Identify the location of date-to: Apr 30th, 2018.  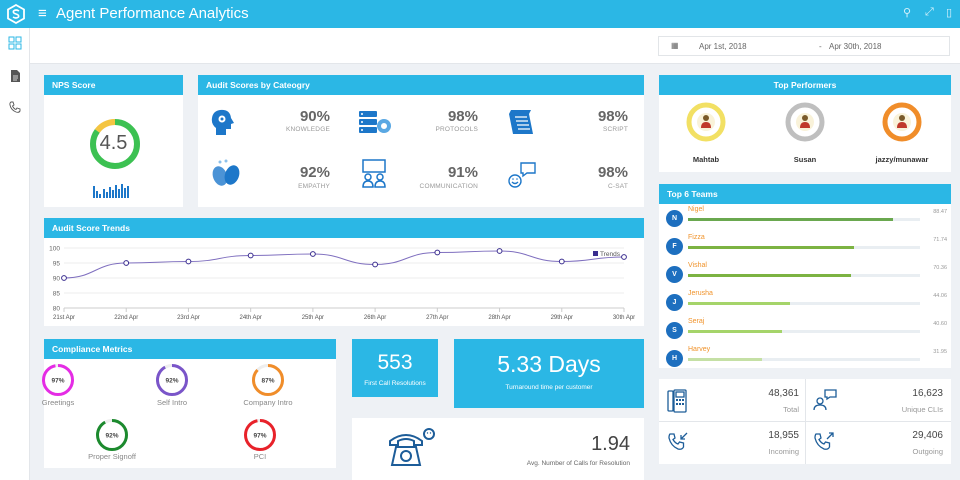
(855, 46).